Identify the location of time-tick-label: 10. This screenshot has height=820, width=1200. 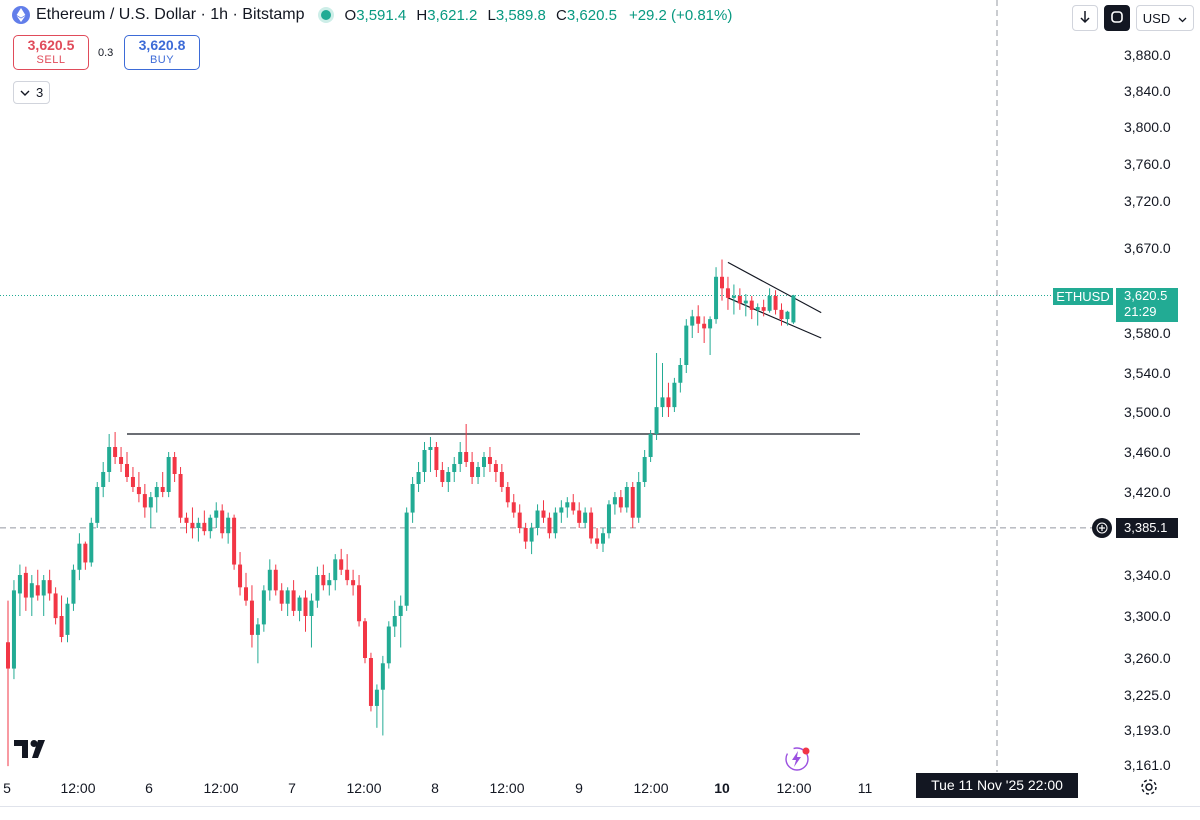
(722, 788).